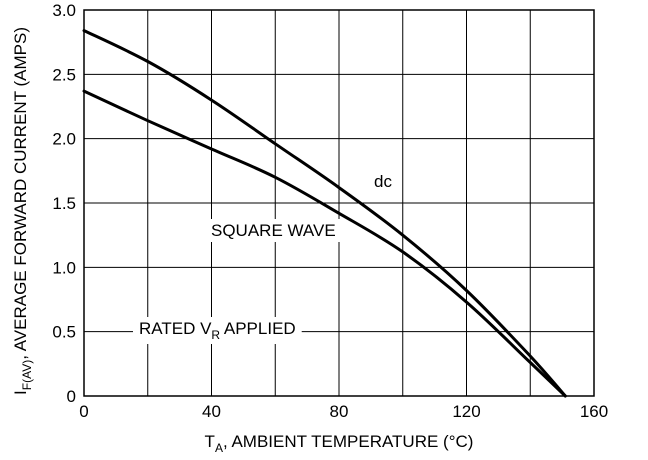 Image resolution: width=648 pixels, height=460 pixels. What do you see at coordinates (219, 448) in the screenshot?
I see `x-axis-label-subscript: A` at bounding box center [219, 448].